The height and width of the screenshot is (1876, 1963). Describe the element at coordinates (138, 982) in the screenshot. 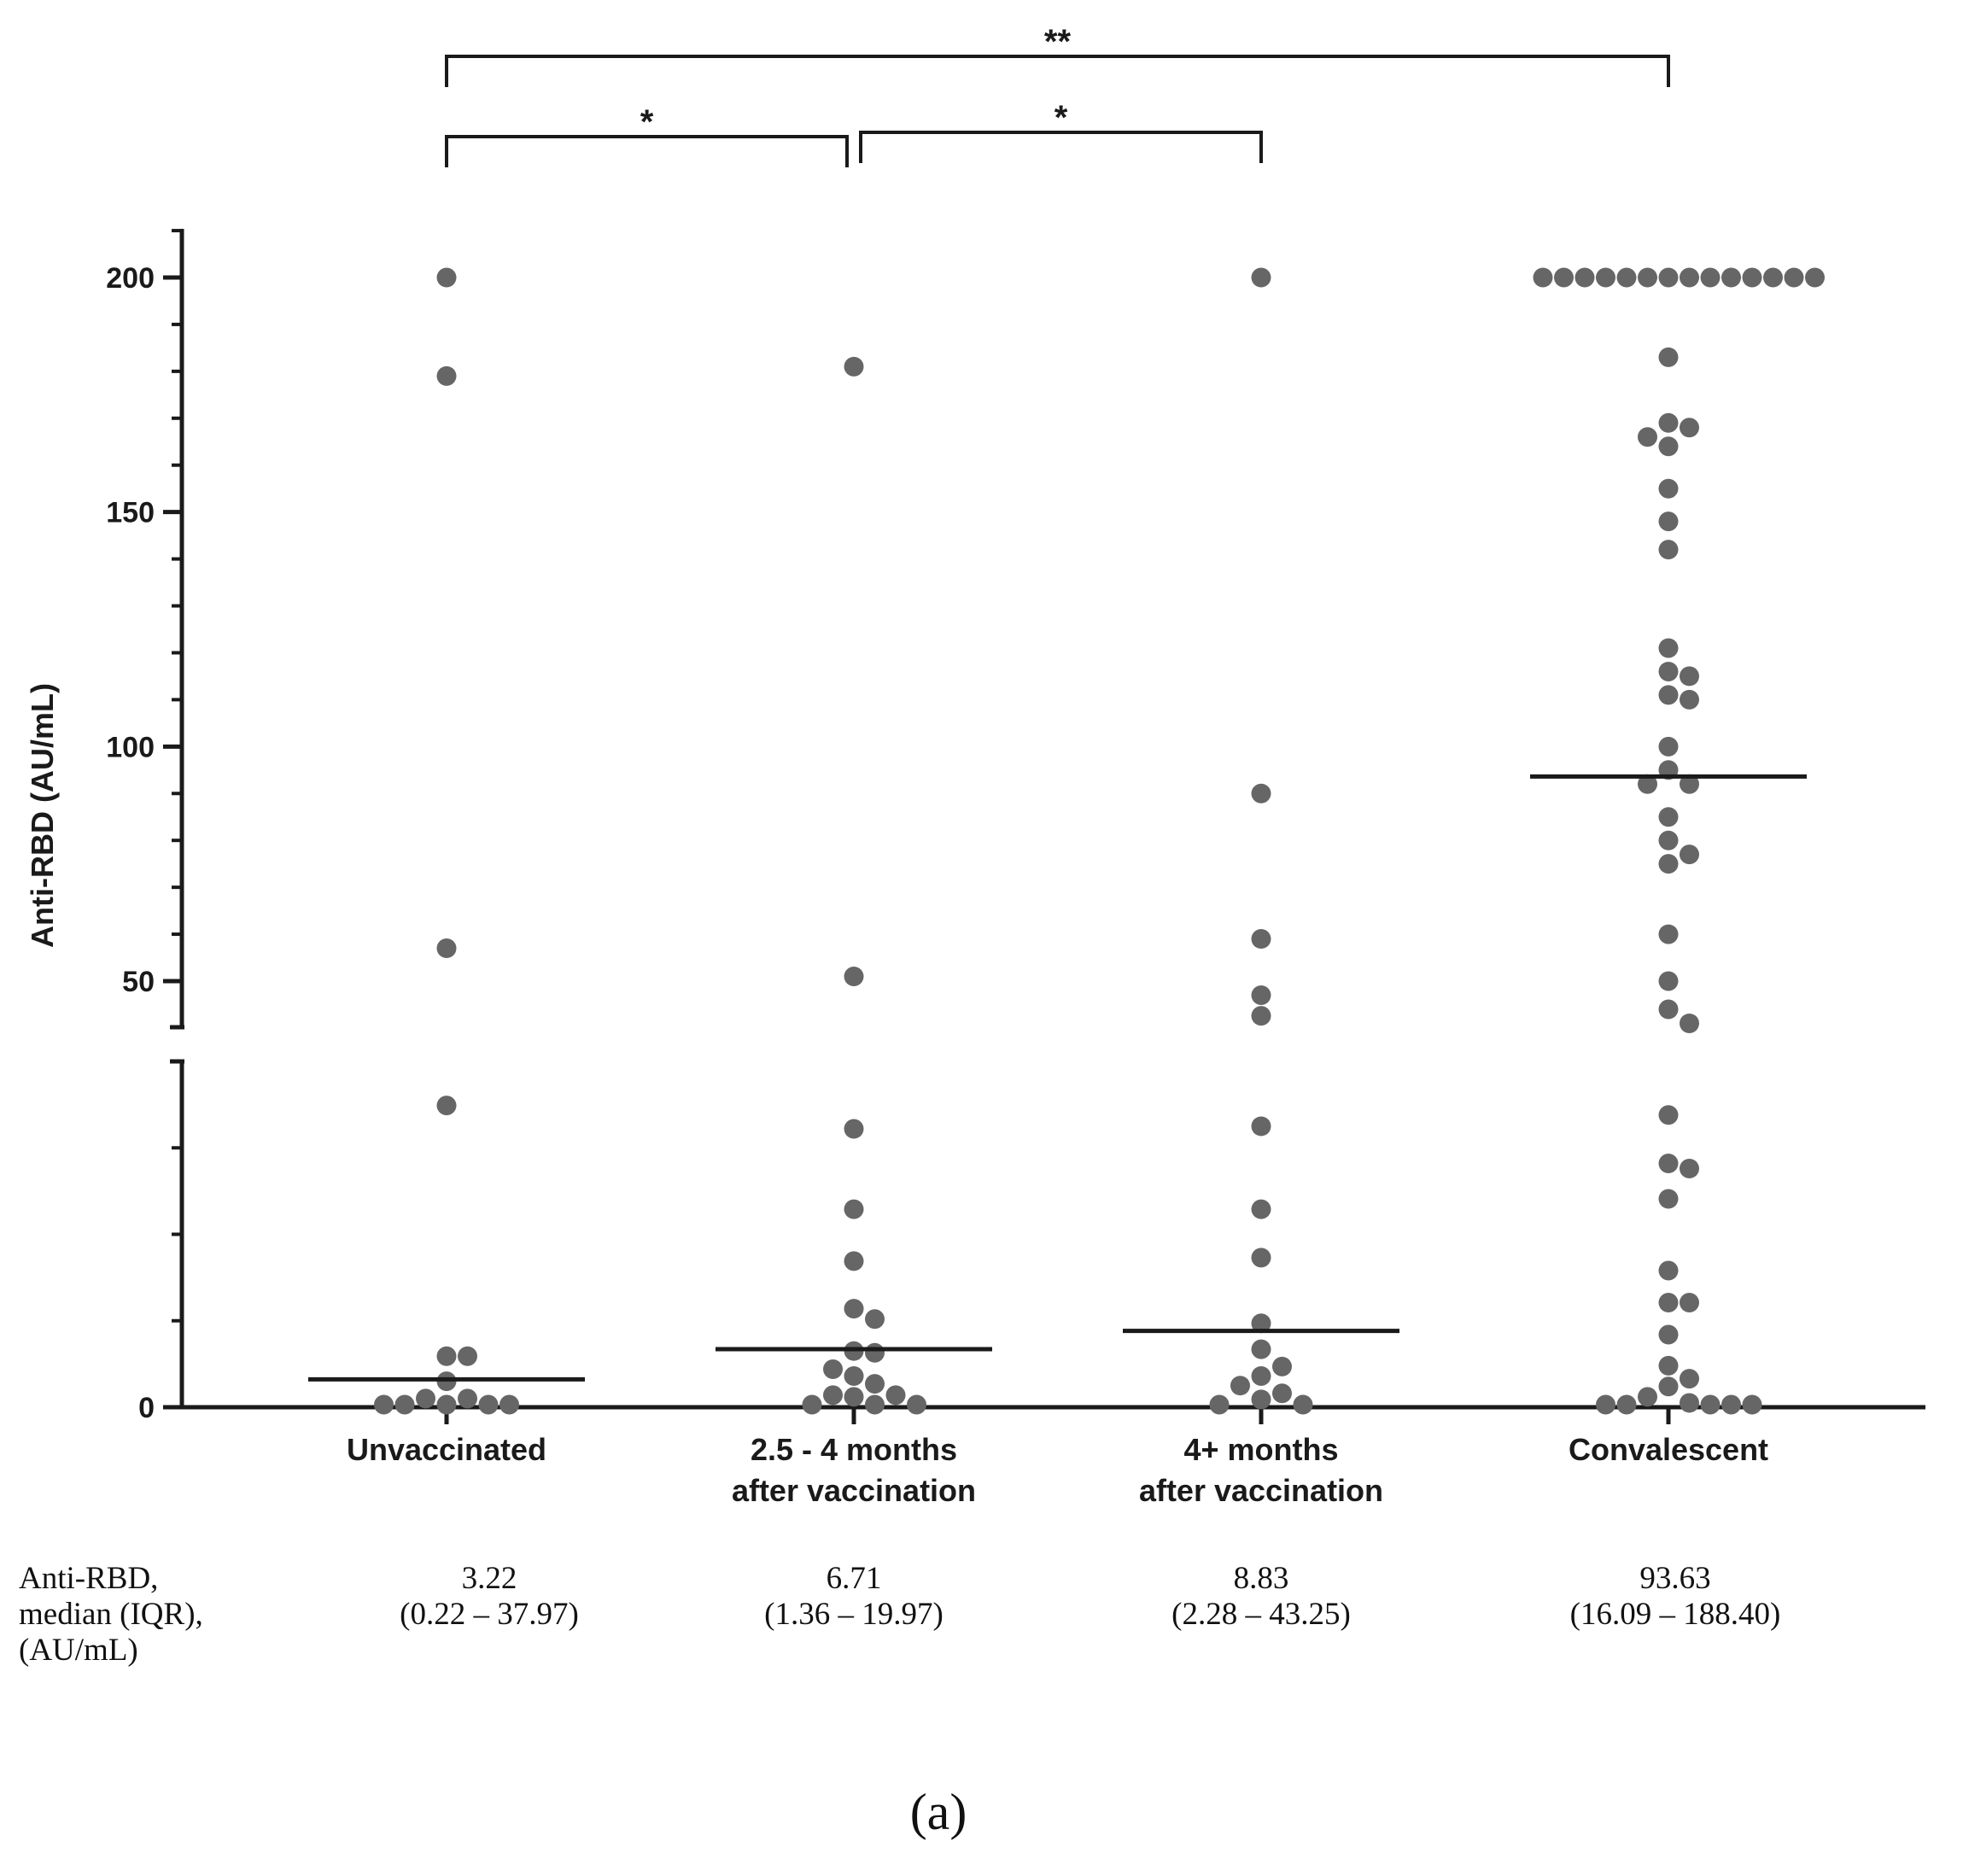

I see `y-tick-label: 50` at that location.